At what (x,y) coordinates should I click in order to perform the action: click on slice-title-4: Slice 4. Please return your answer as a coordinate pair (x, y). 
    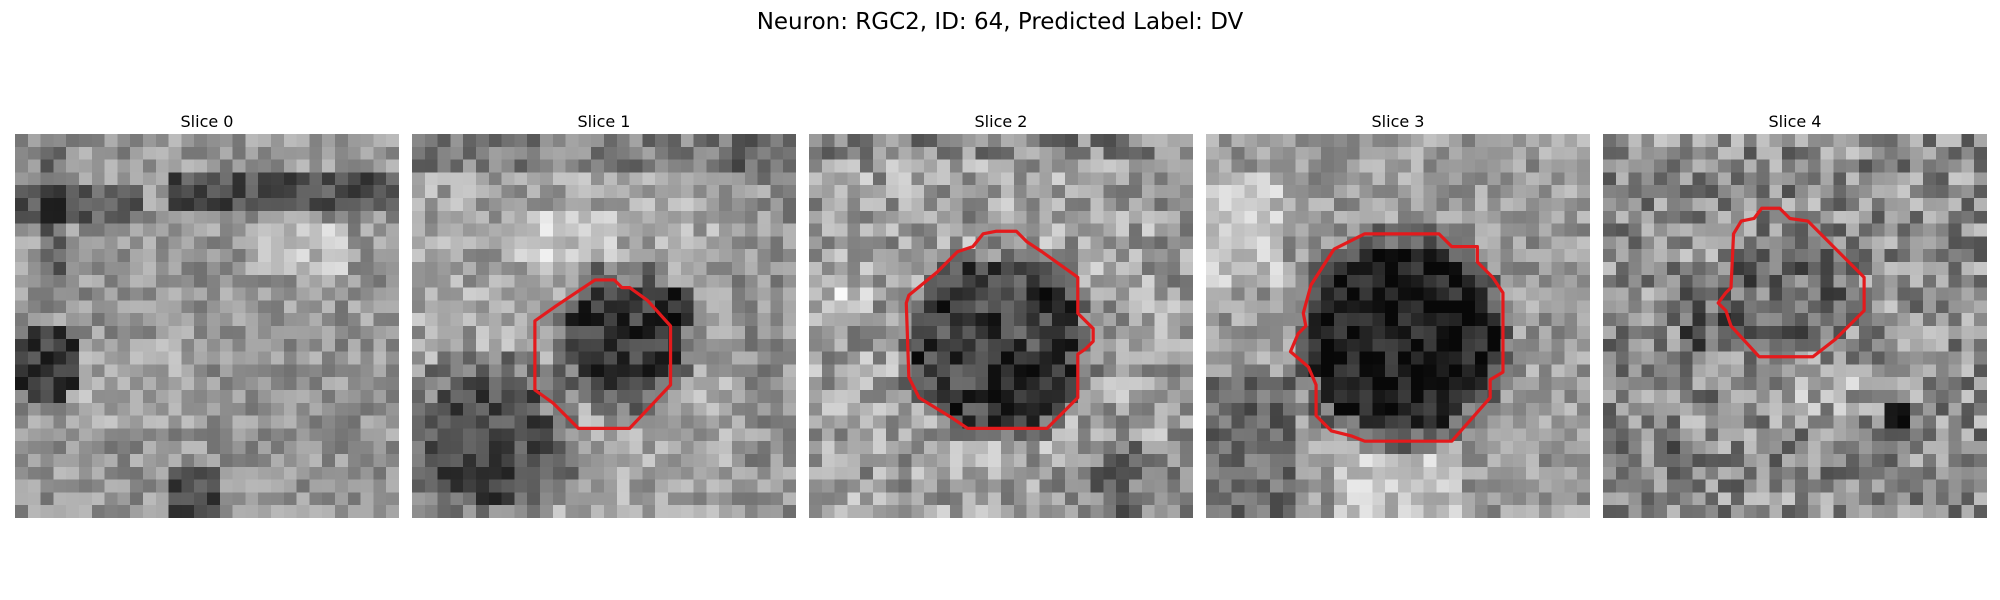
    Looking at the image, I should click on (1795, 121).